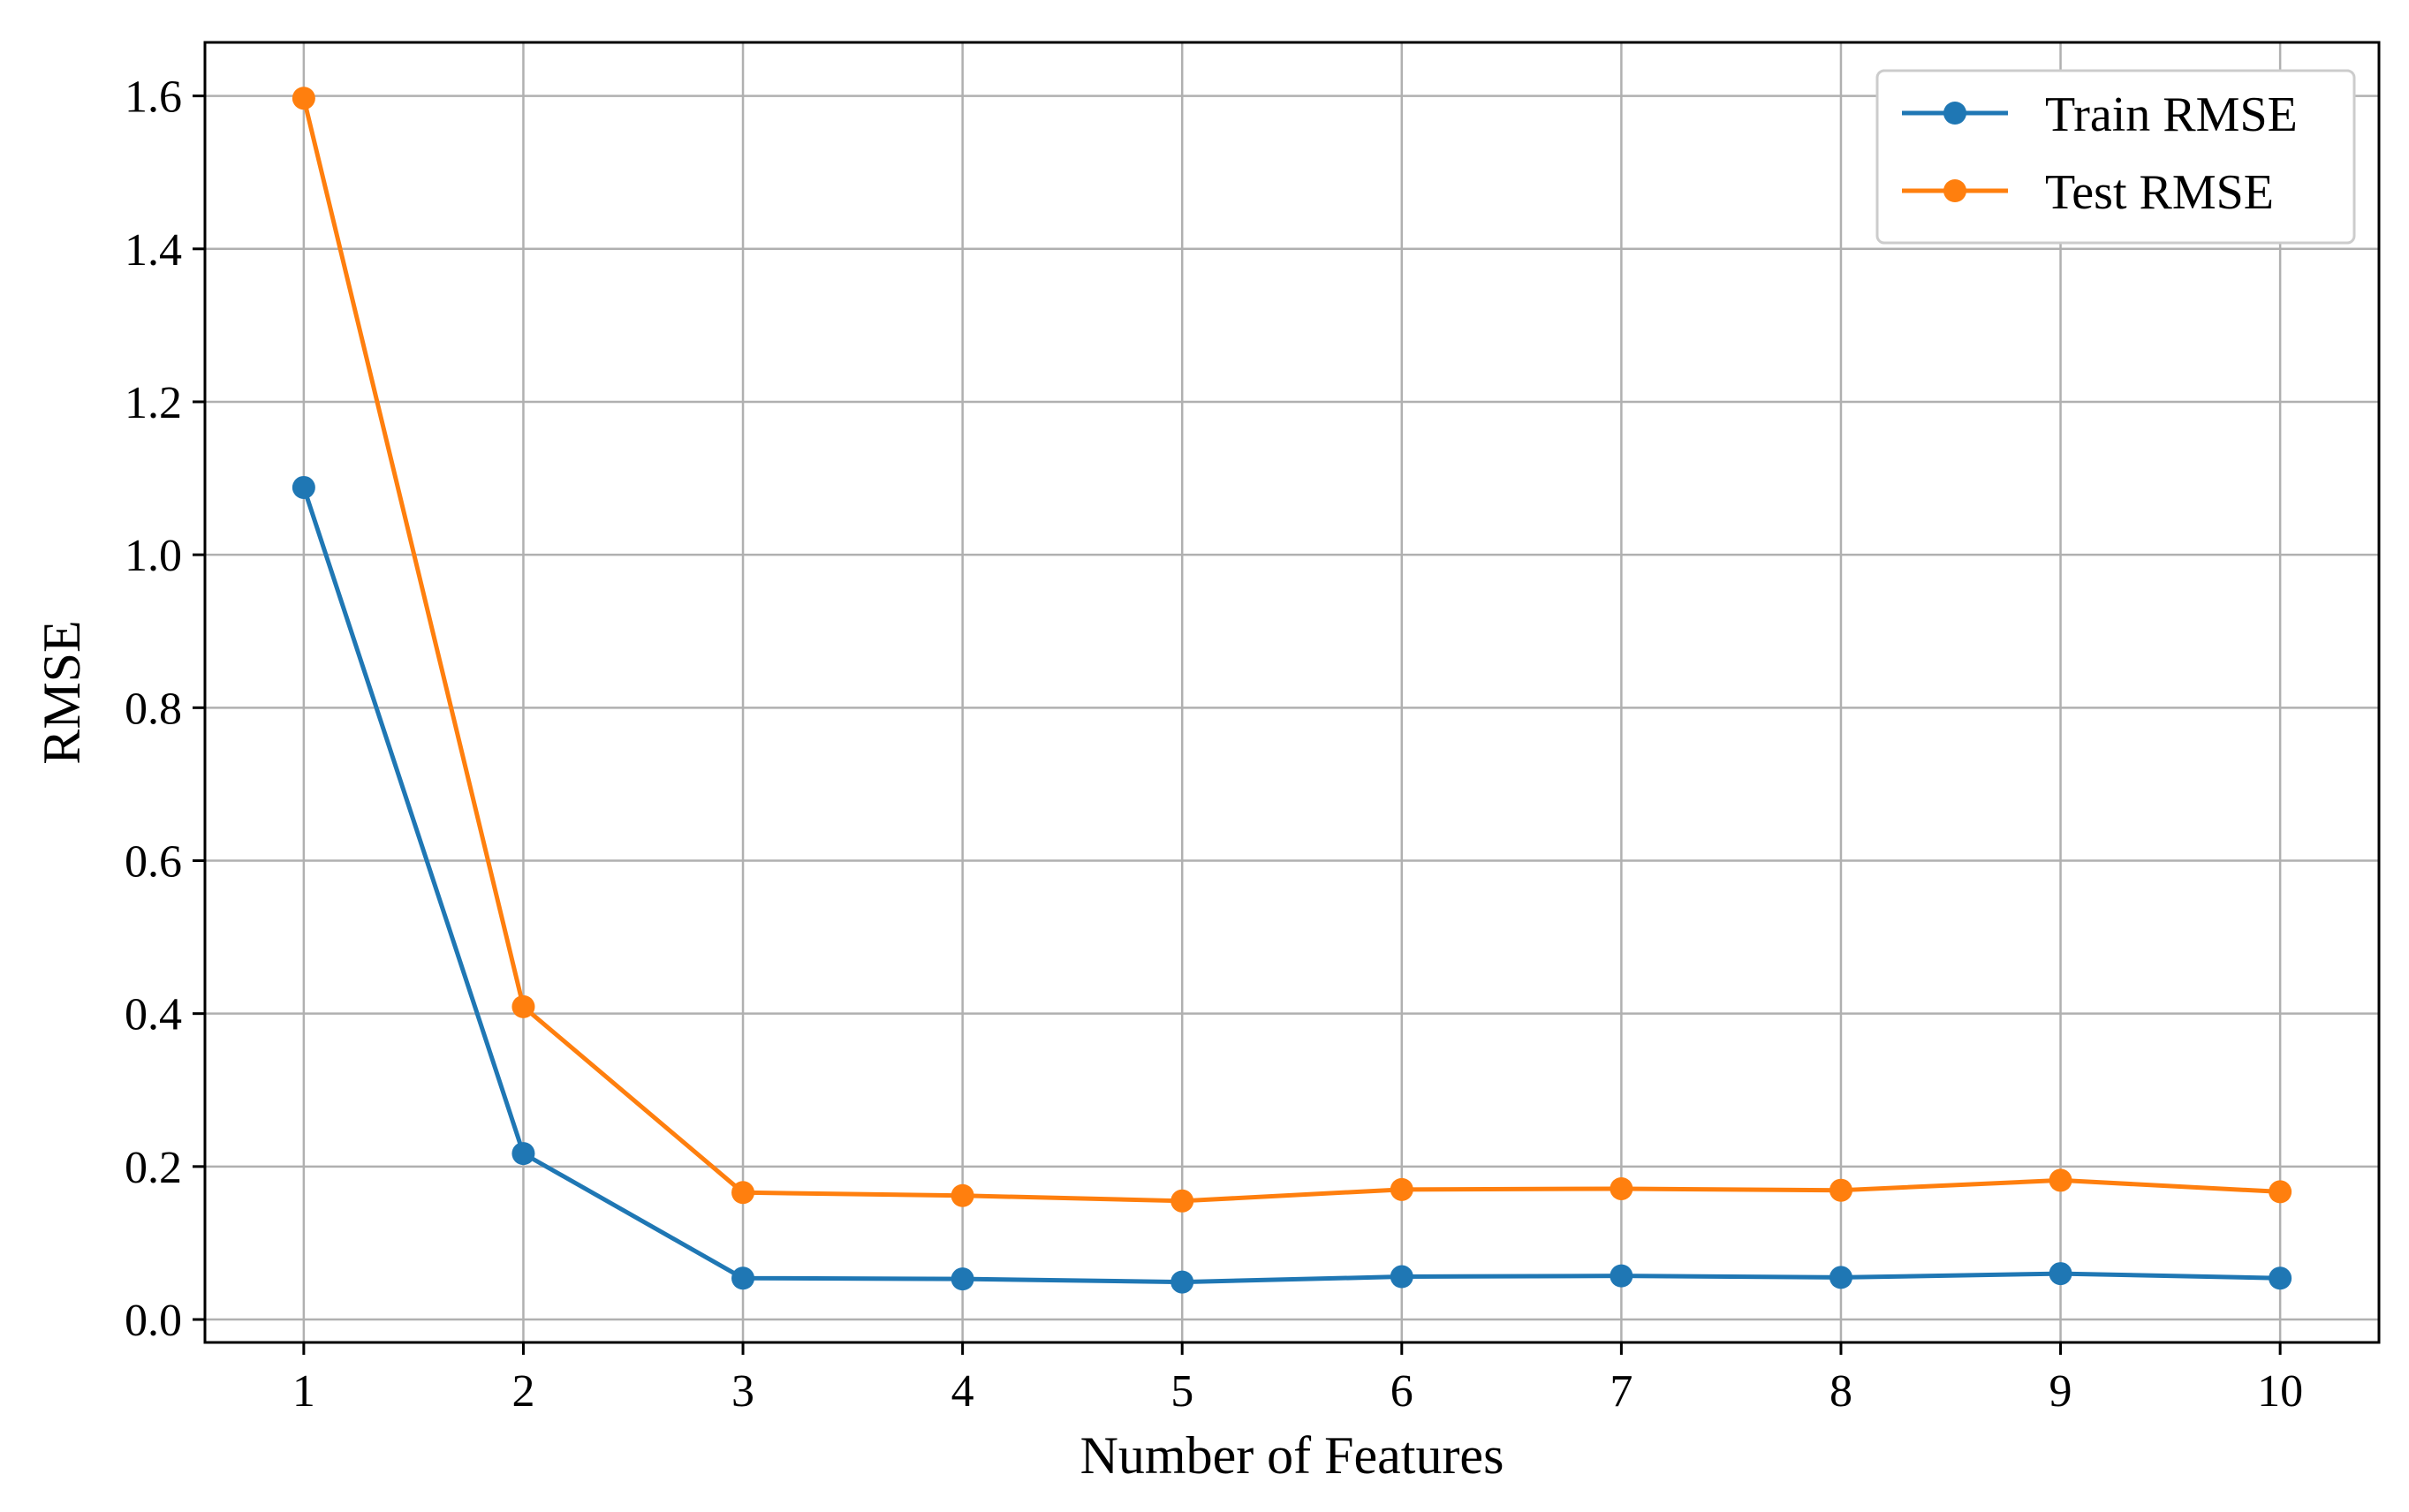 This screenshot has width=2409, height=1512. Describe the element at coordinates (1401, 1391) in the screenshot. I see `x-tick-label-6: 6` at that location.